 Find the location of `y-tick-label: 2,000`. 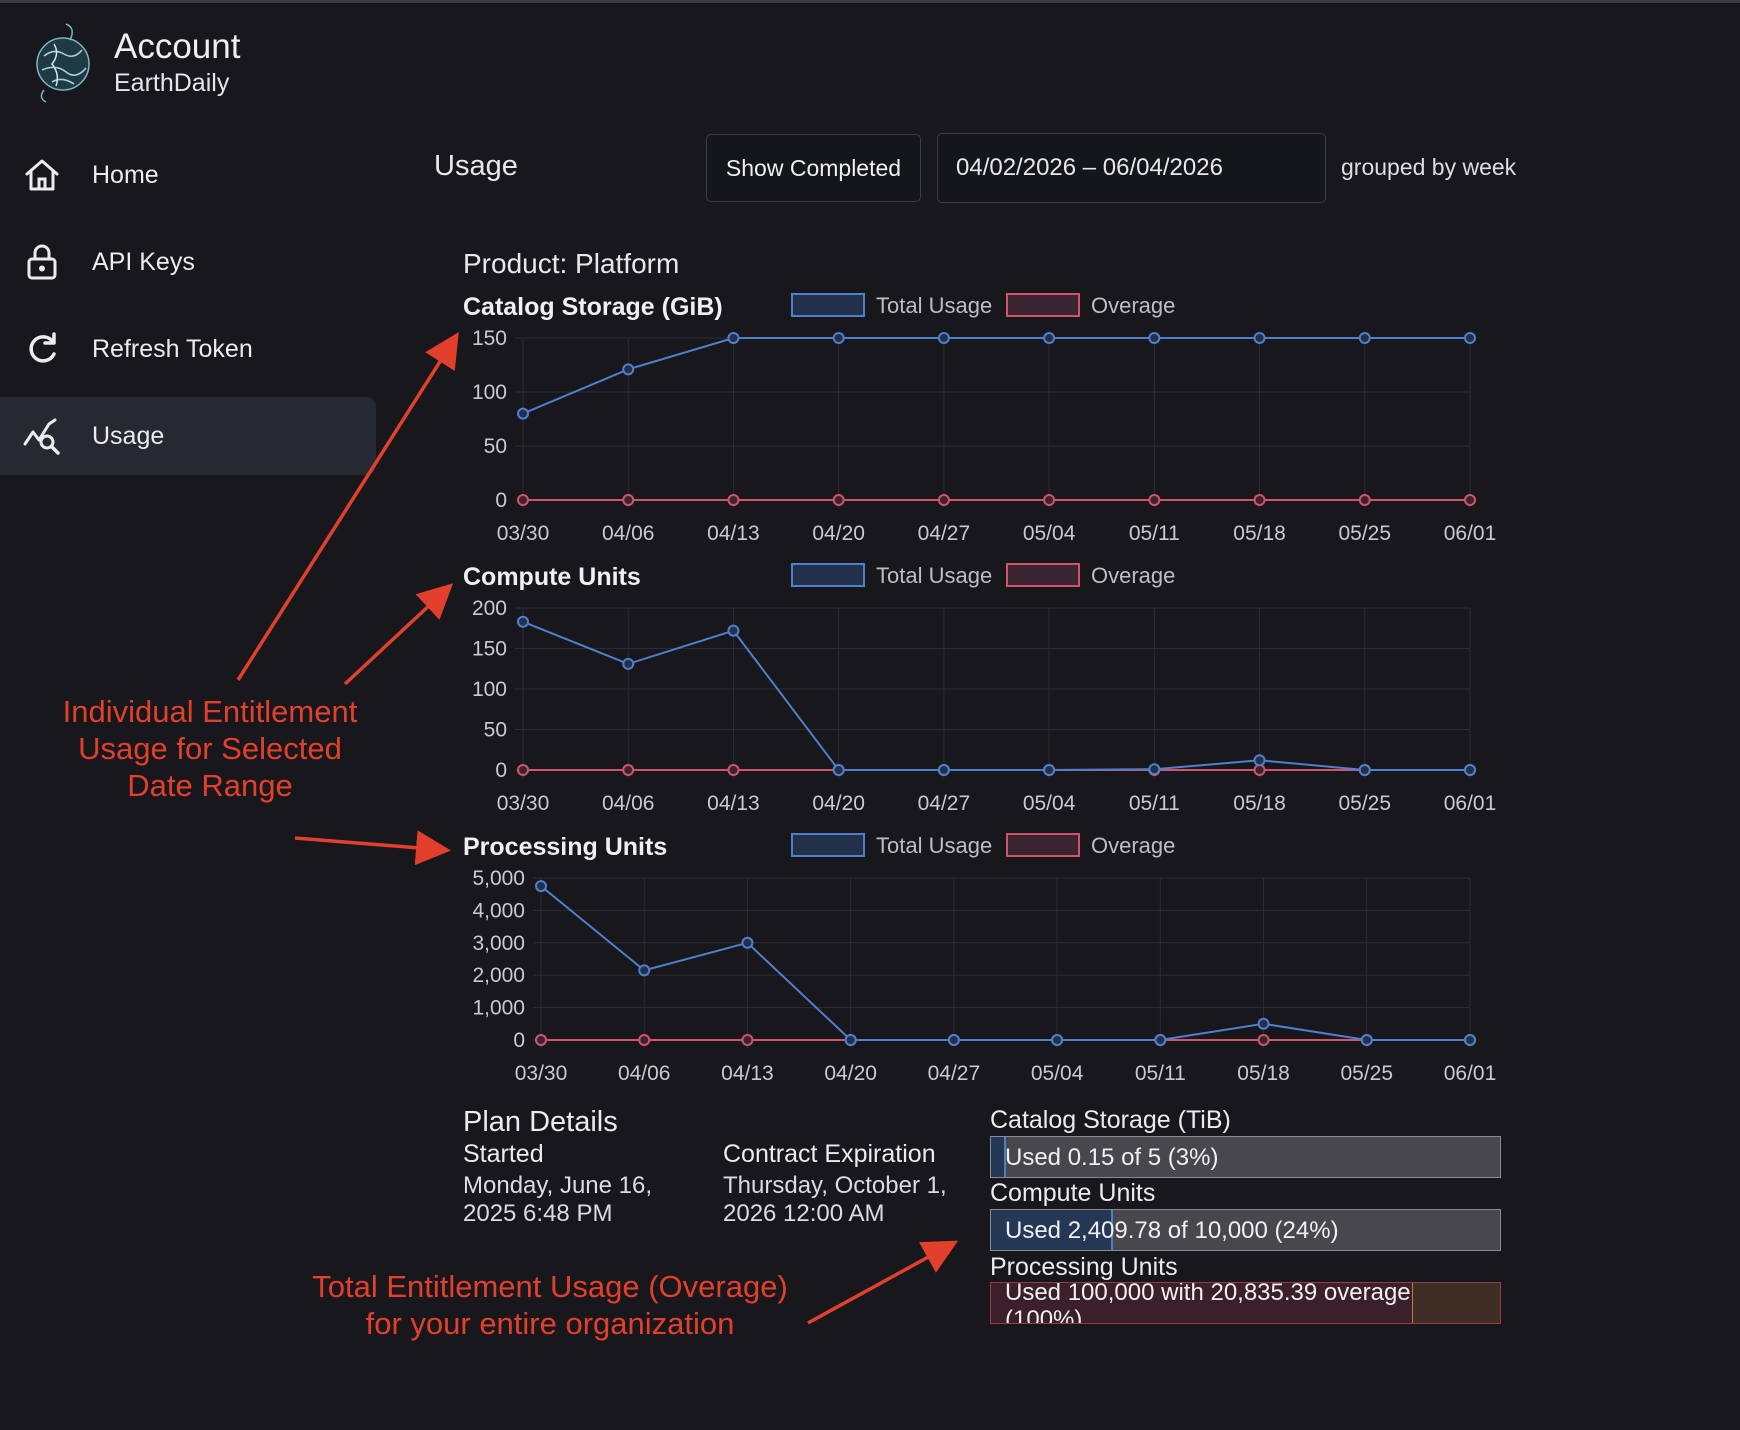

y-tick-label: 2,000 is located at coordinates (498, 975).